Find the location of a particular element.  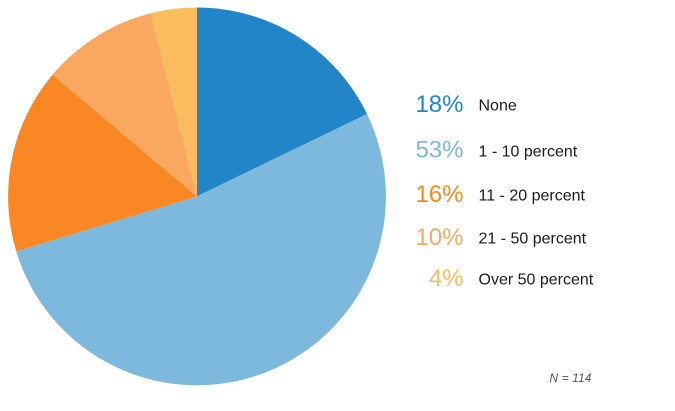

svg-text: 53% is located at coordinates (439, 150).